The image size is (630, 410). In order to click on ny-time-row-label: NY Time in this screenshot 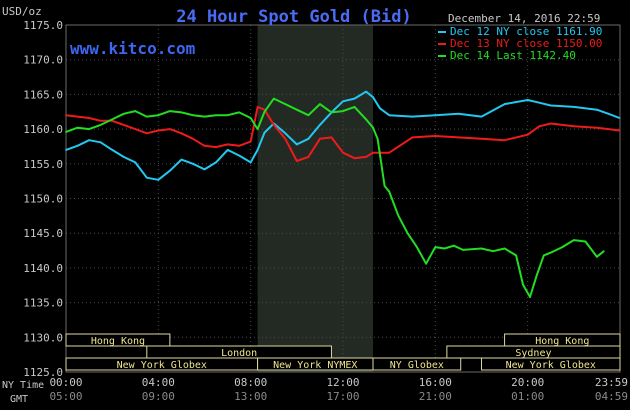, I will do `click(23, 385)`.